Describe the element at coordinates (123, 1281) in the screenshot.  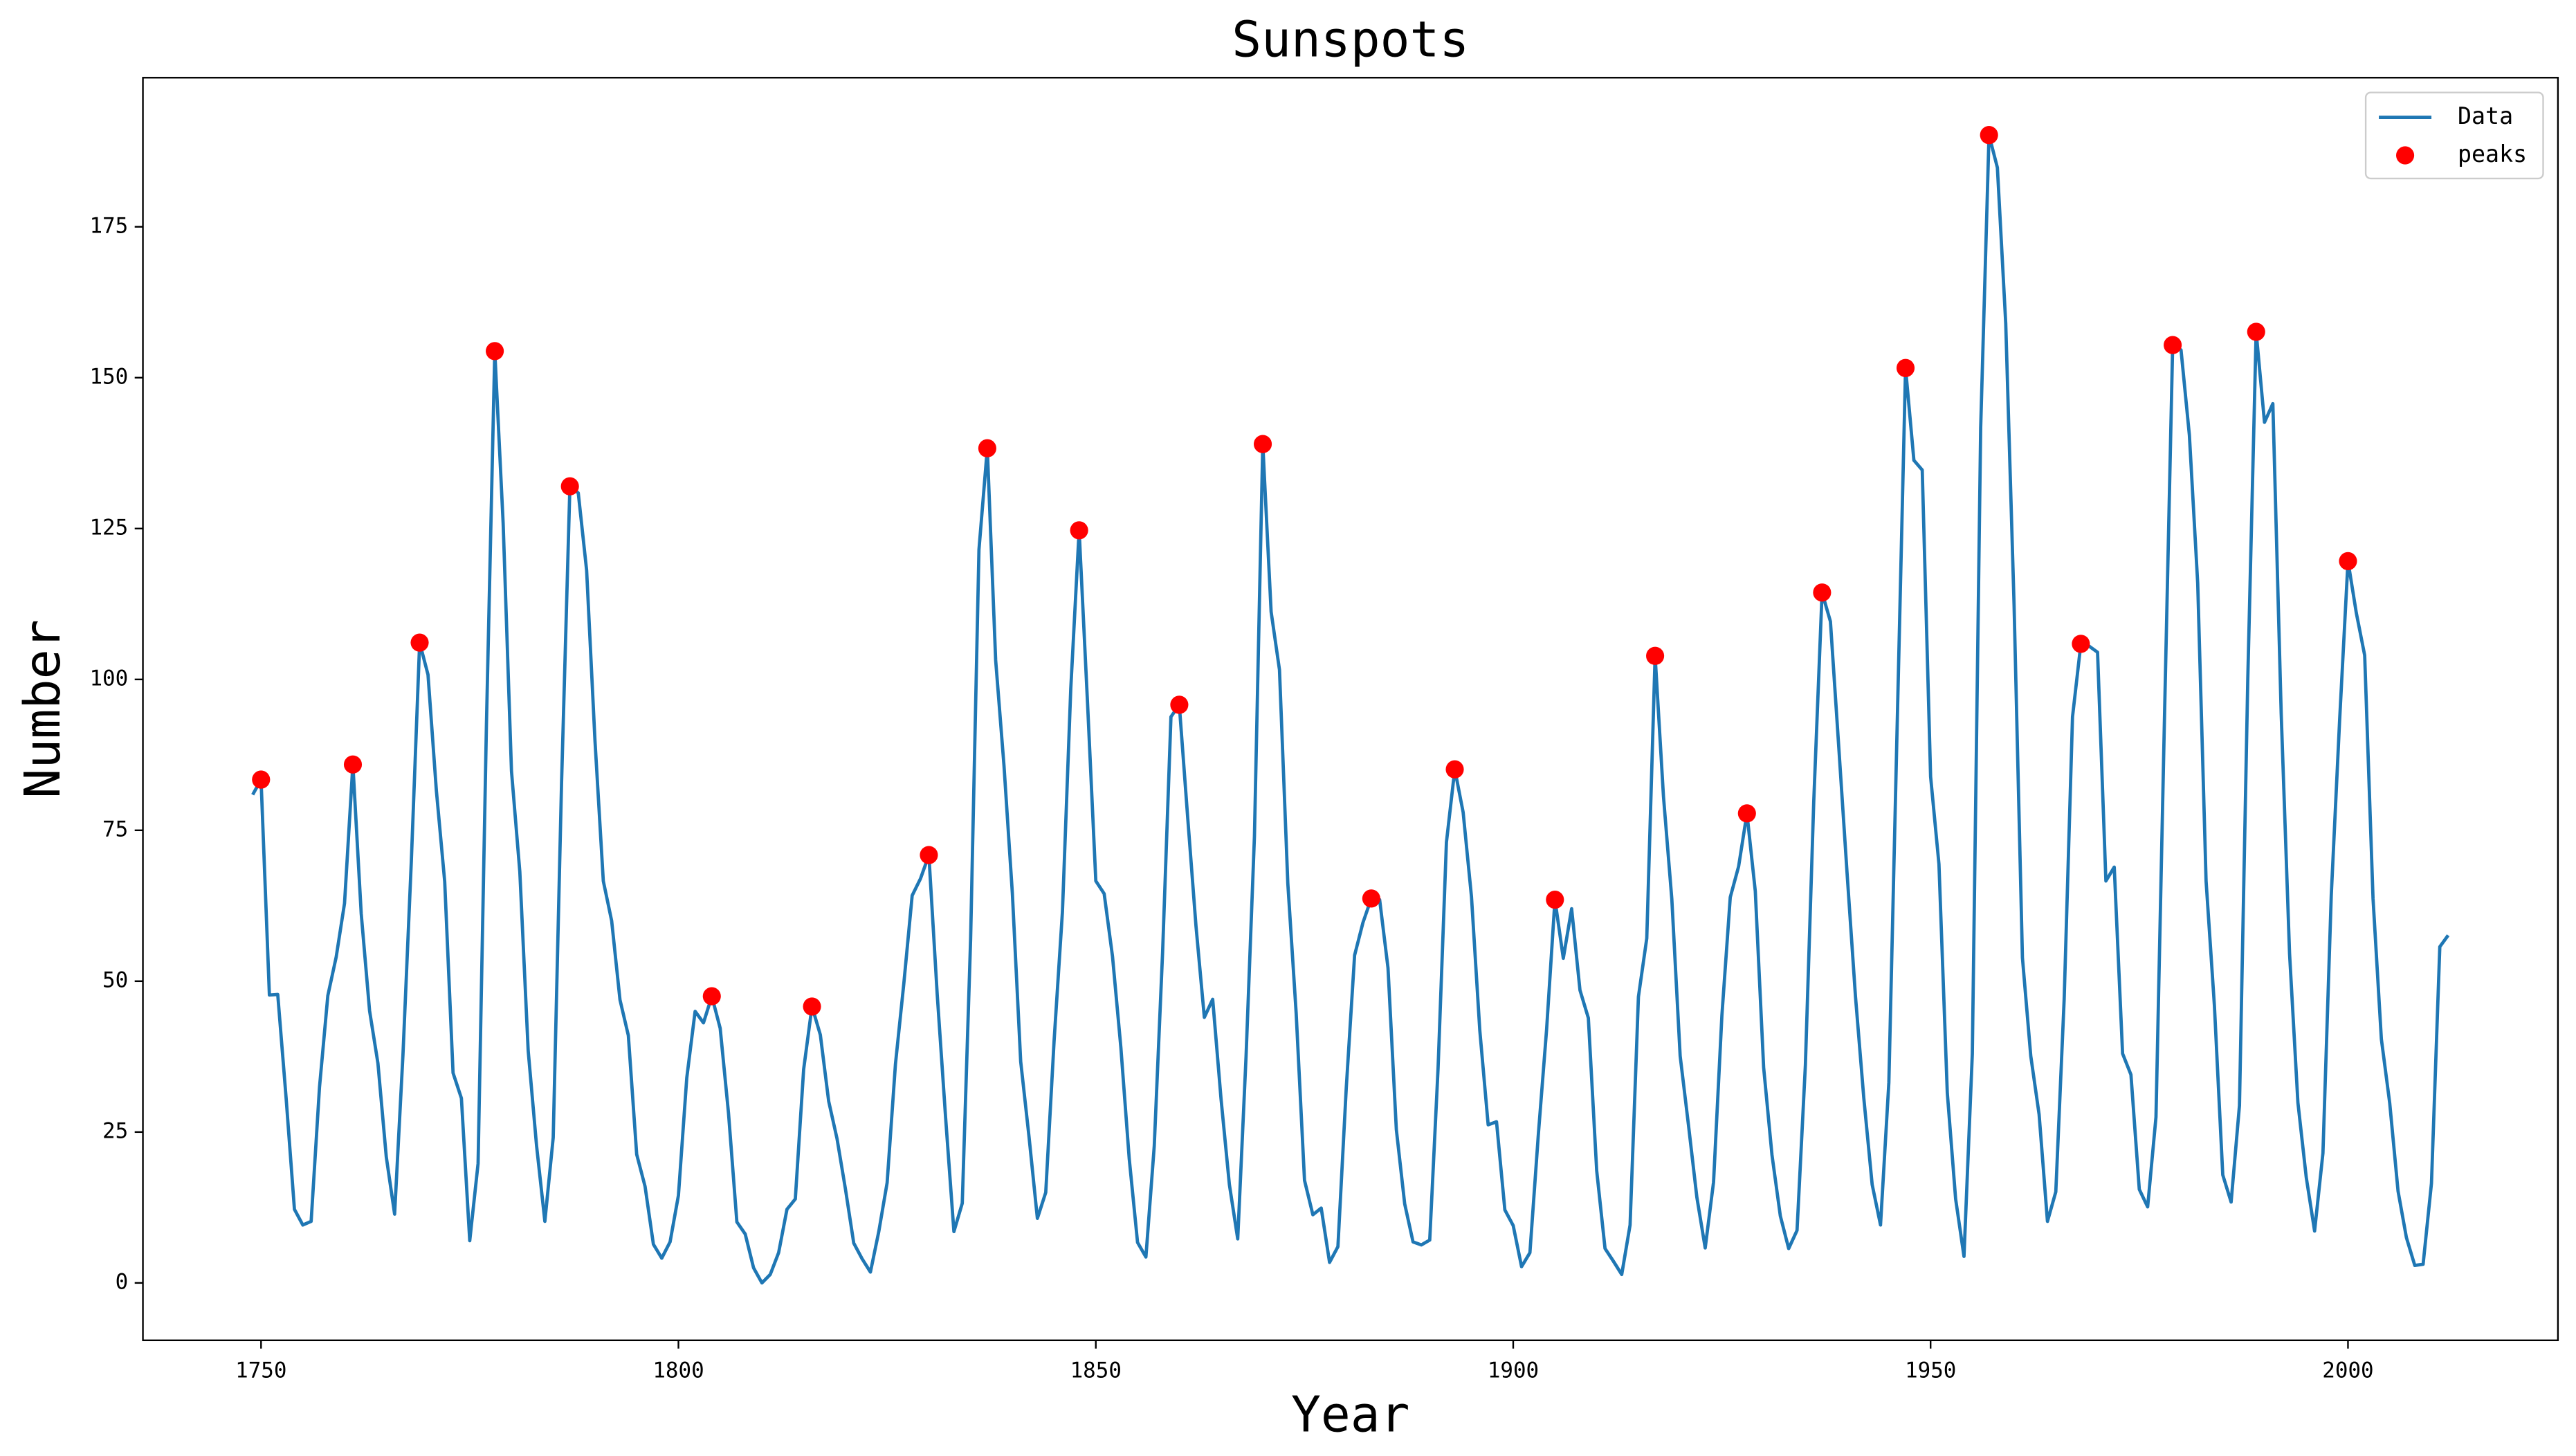
I see `y-tick-label: 0` at that location.